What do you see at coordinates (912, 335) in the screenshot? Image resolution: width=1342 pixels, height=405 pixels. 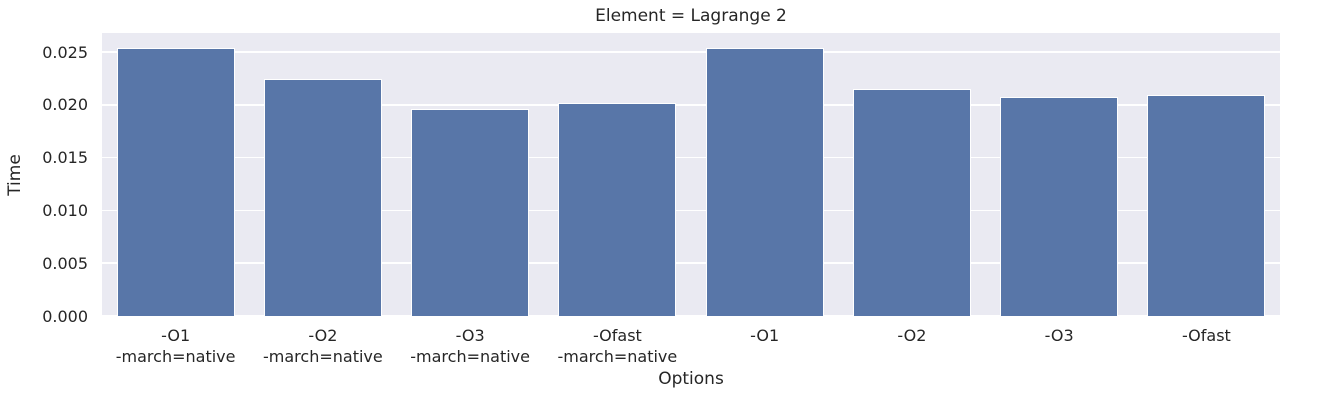 I see `x-tick-label: -O2` at bounding box center [912, 335].